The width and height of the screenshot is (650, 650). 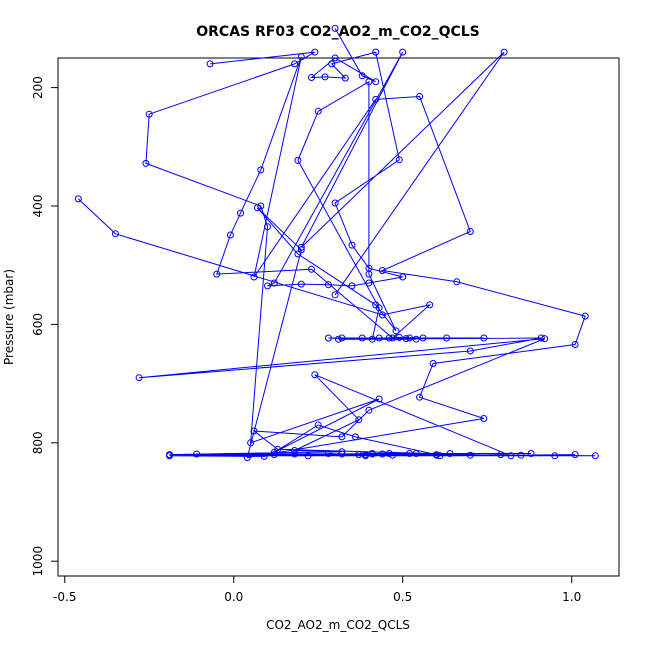 What do you see at coordinates (64, 597) in the screenshot?
I see `x-tick-label: -0.5` at bounding box center [64, 597].